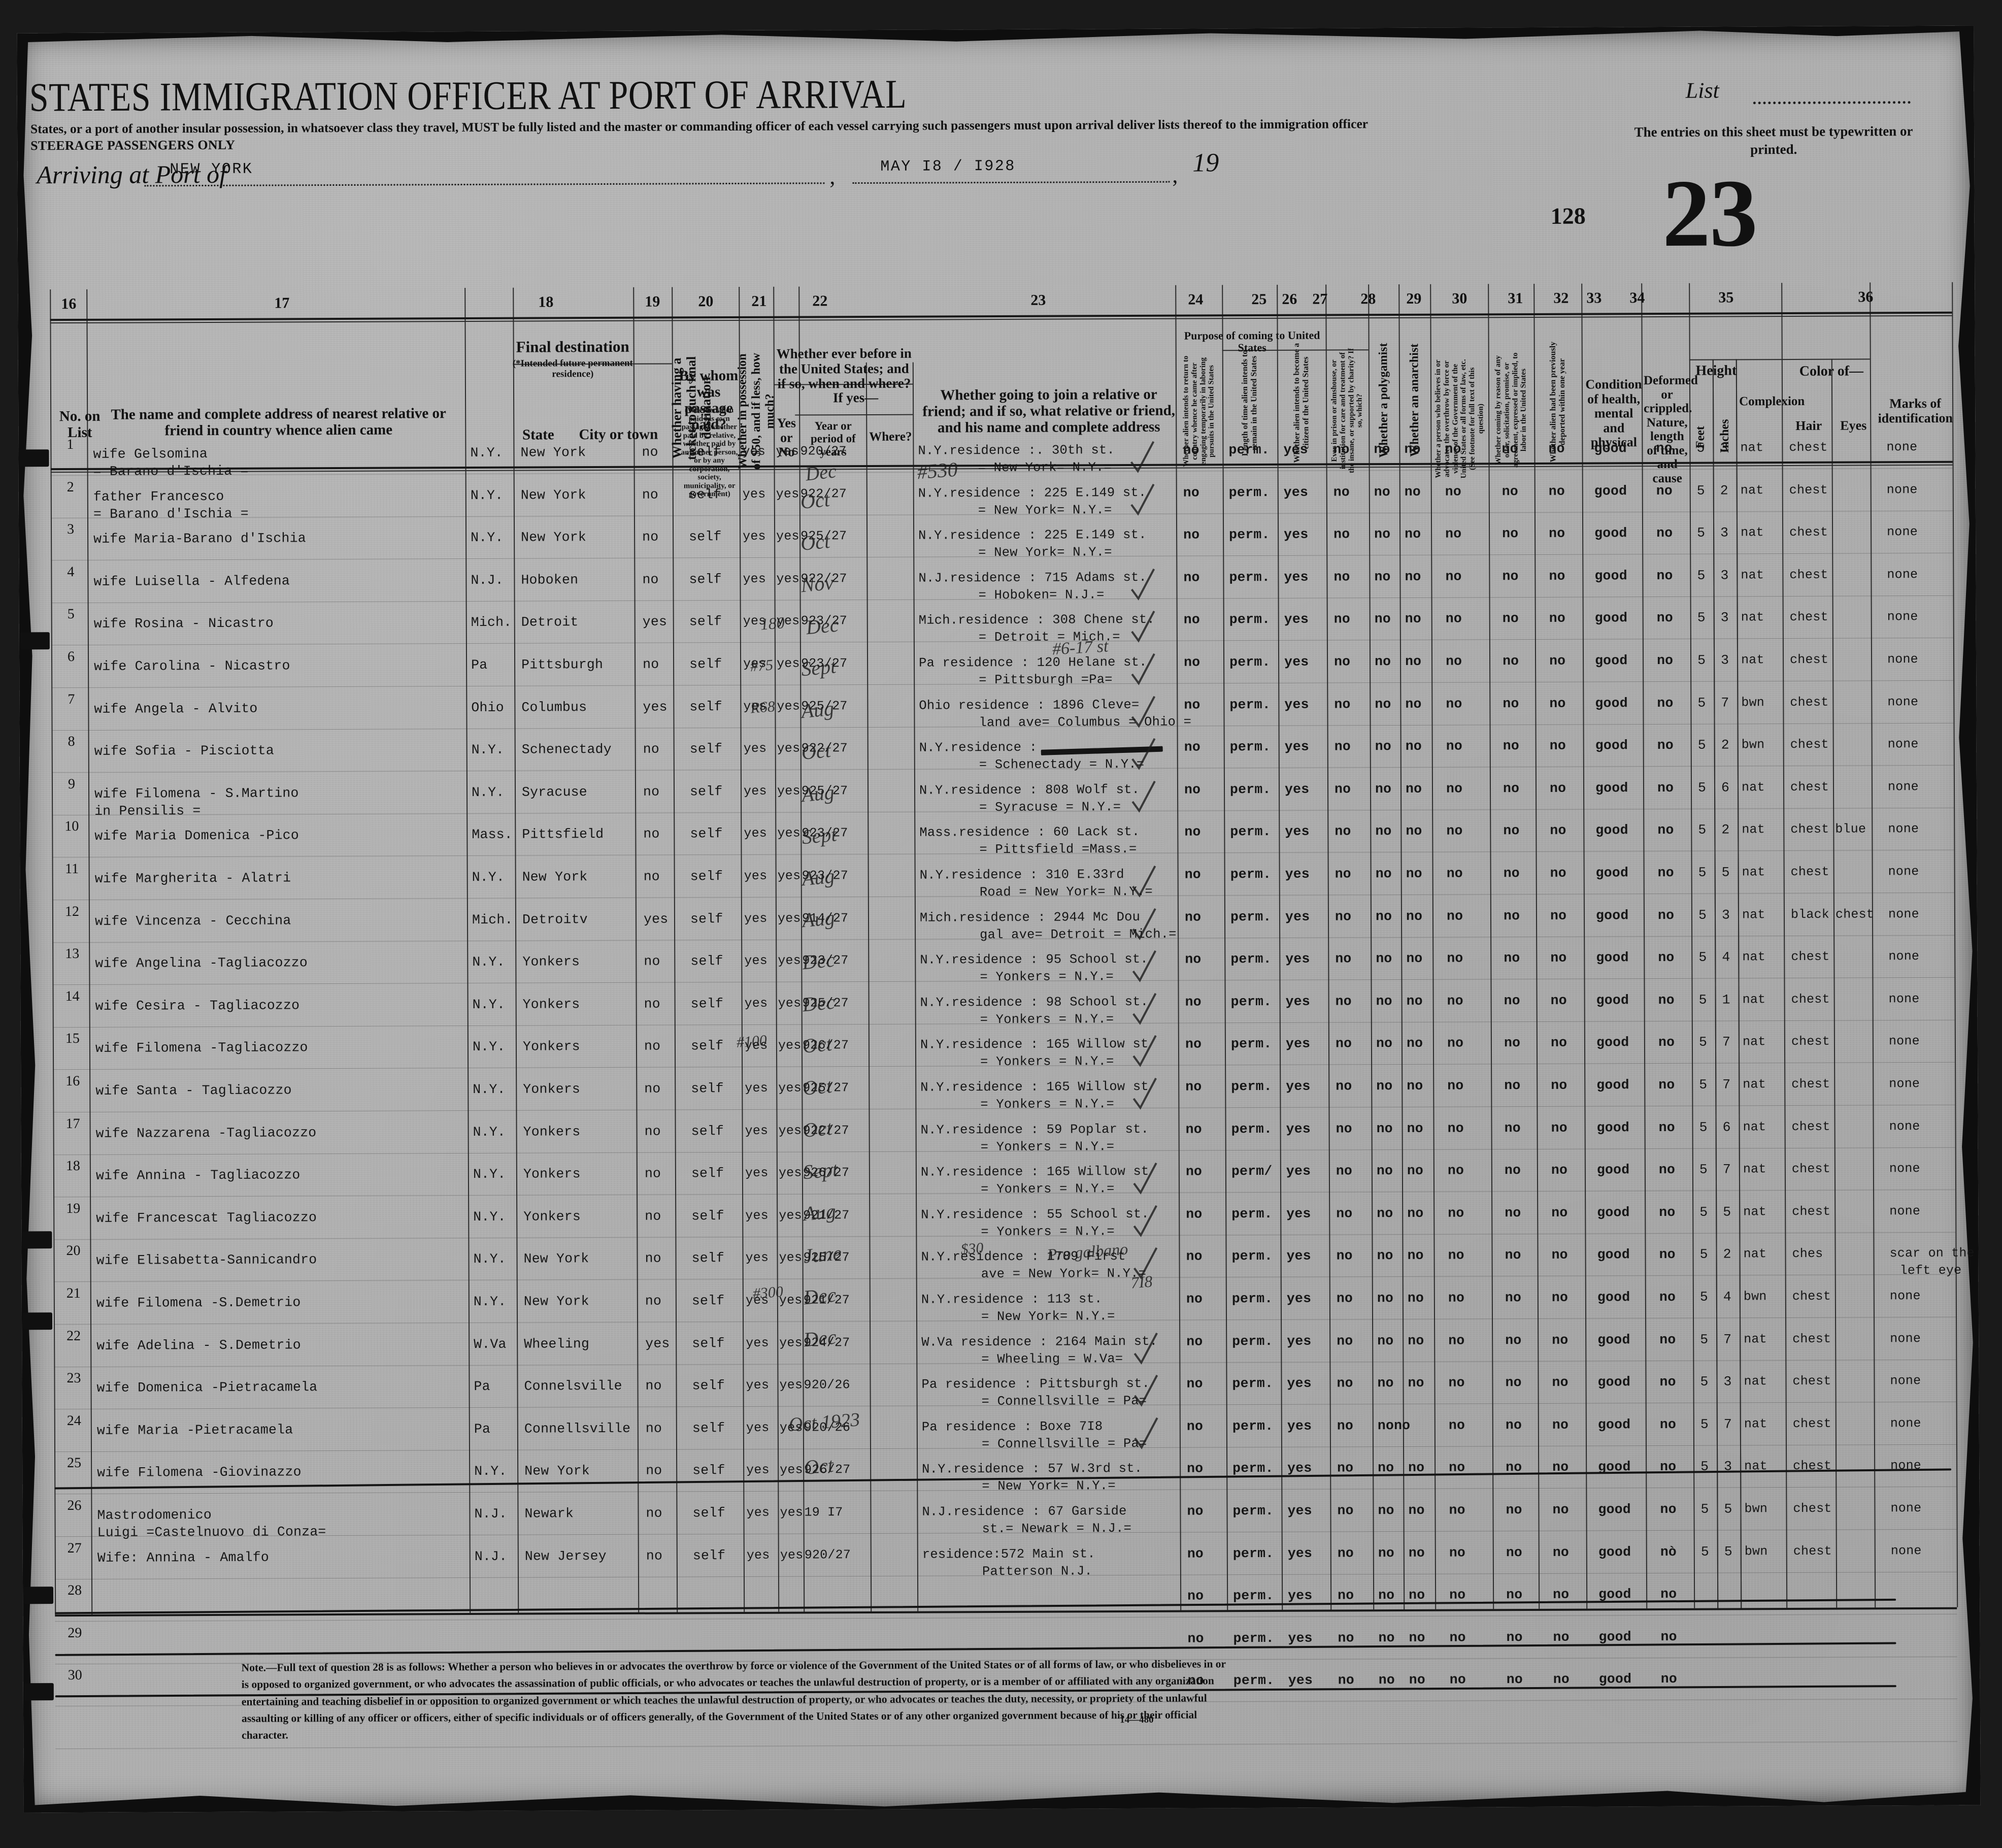  What do you see at coordinates (1142, 457) in the screenshot?
I see `pen-checkmark` at bounding box center [1142, 457].